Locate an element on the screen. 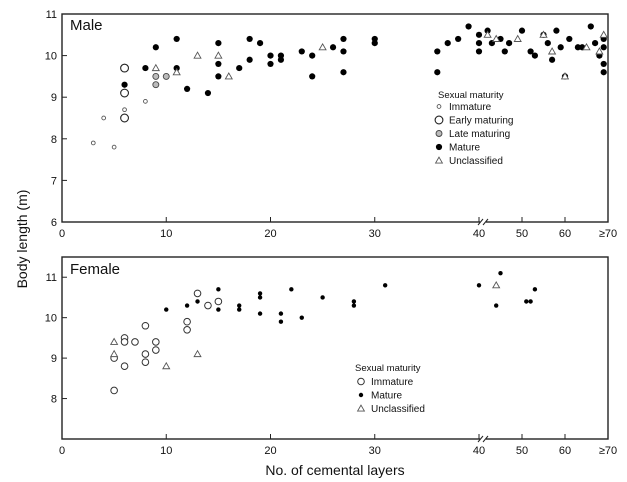 The height and width of the screenshot is (482, 627). female-y-tick-label: 11 is located at coordinates (51, 278).